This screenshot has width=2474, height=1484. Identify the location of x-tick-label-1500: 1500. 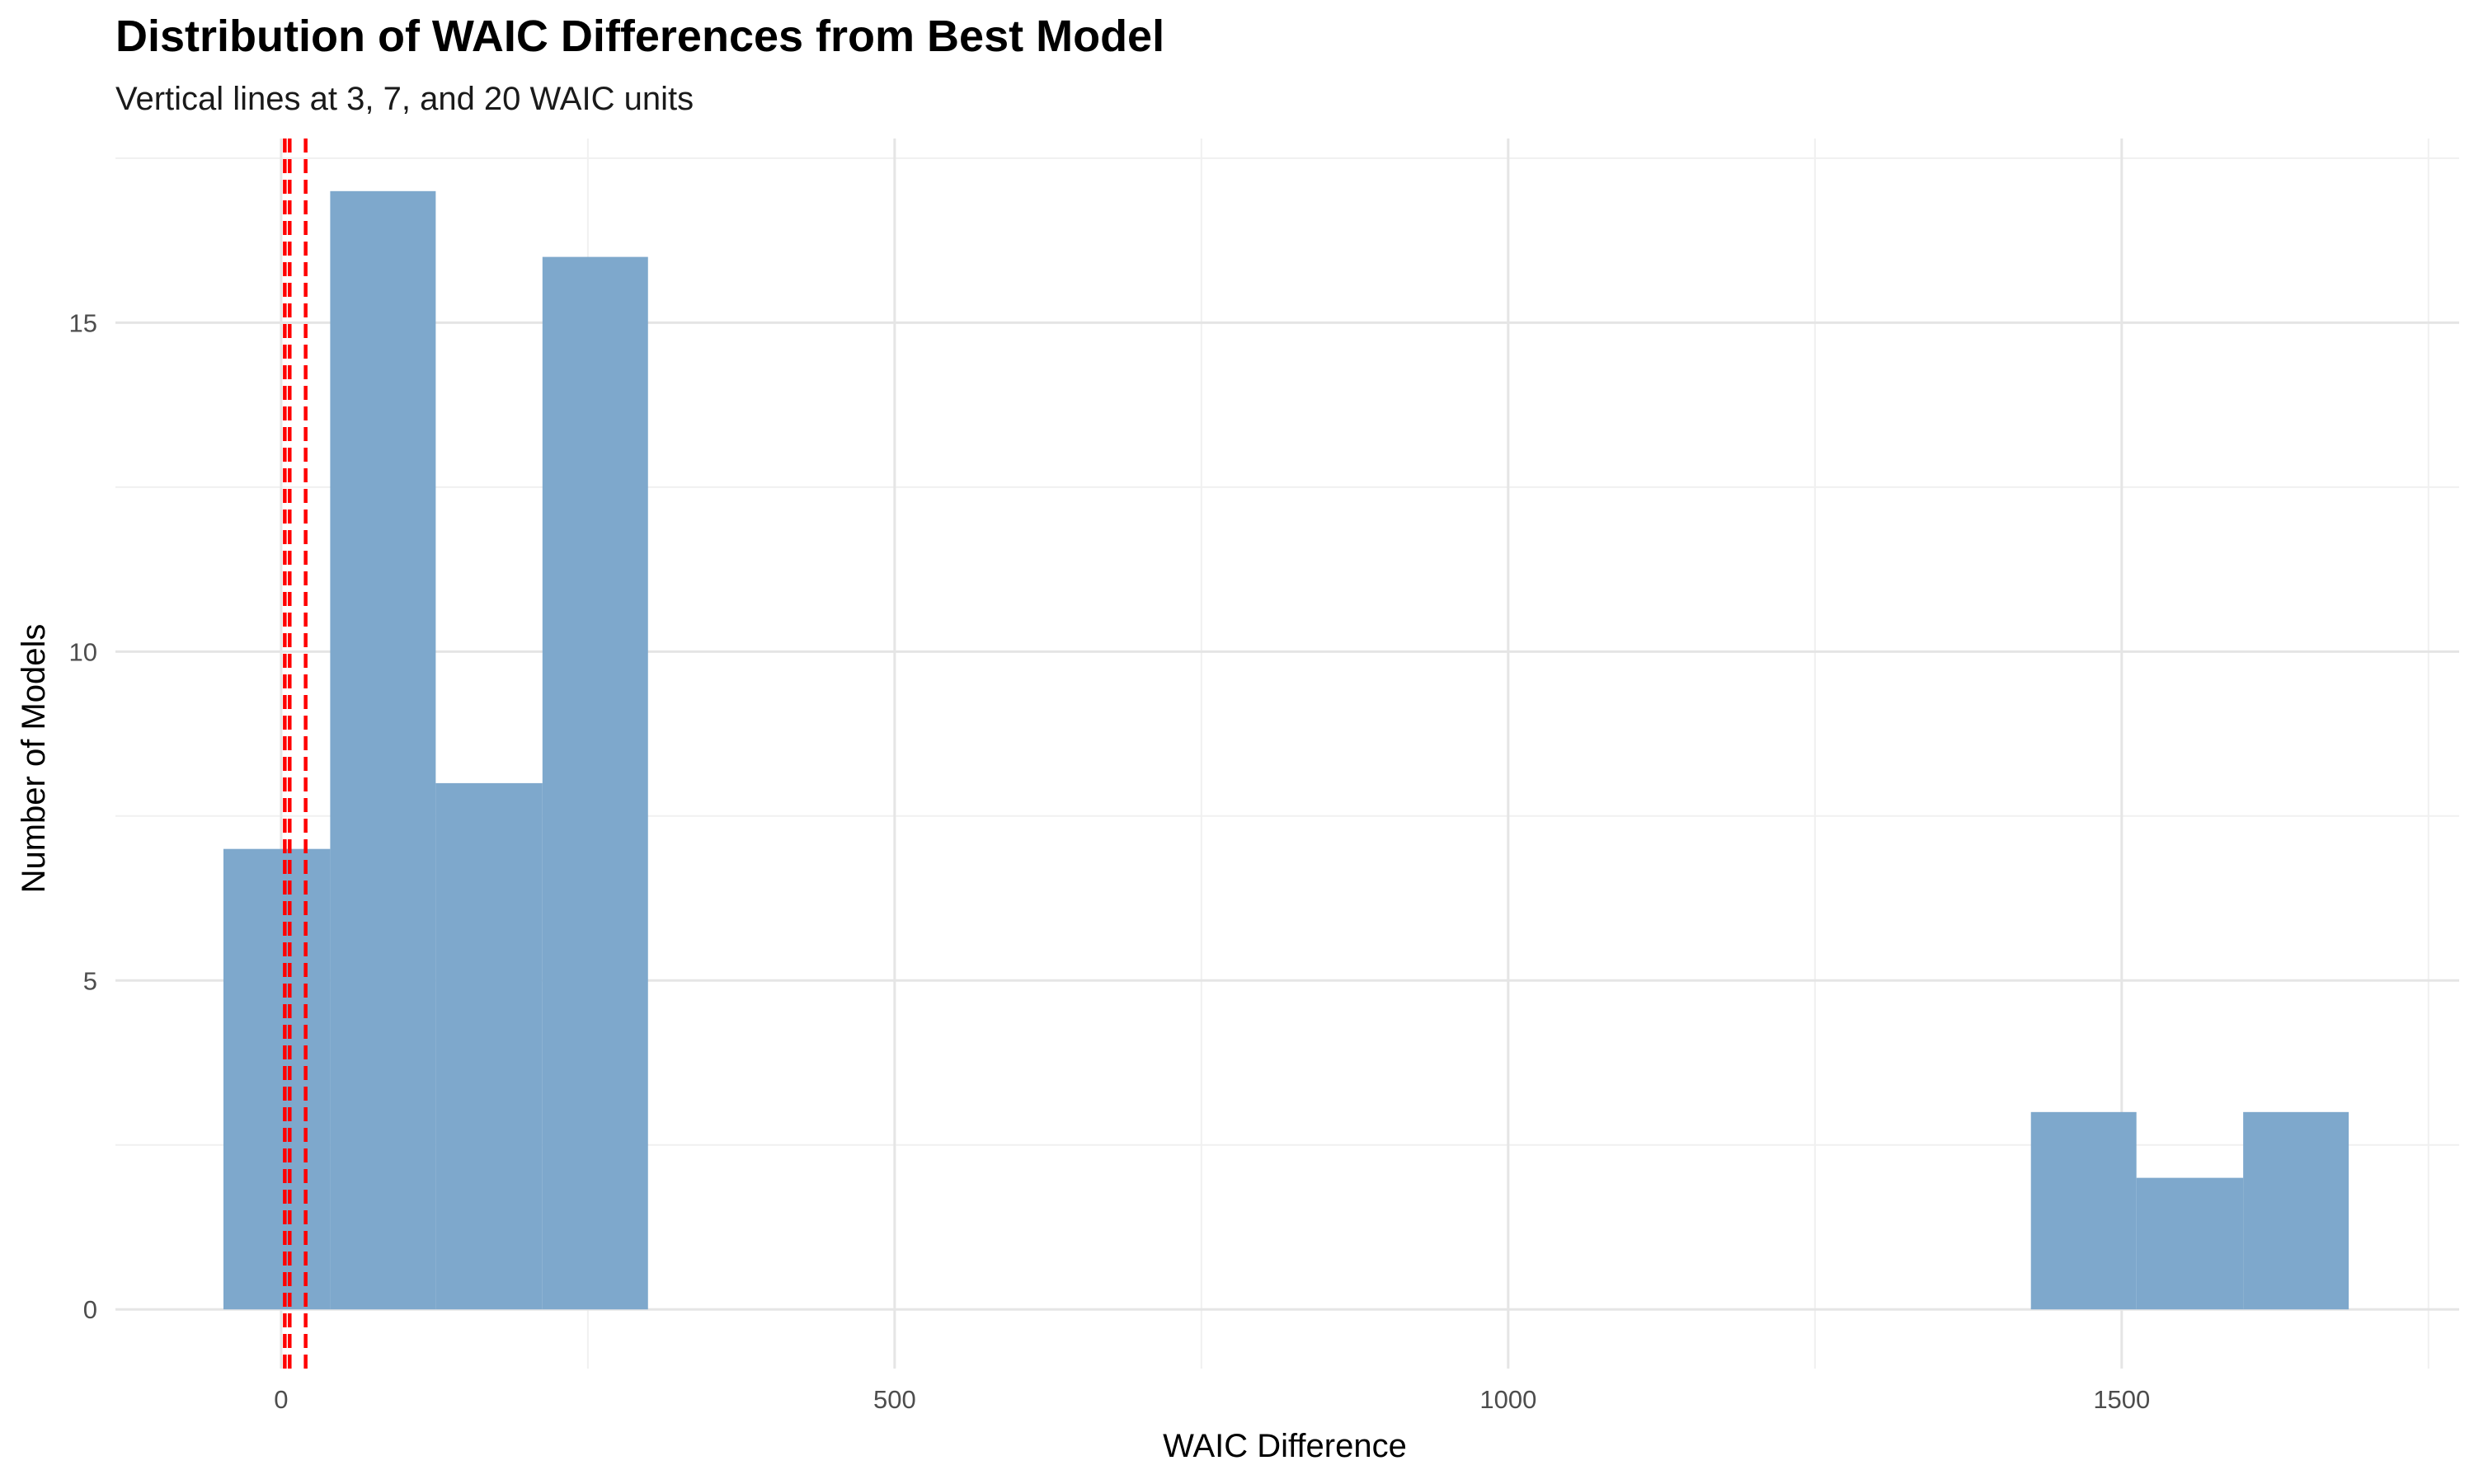
(2121, 1399).